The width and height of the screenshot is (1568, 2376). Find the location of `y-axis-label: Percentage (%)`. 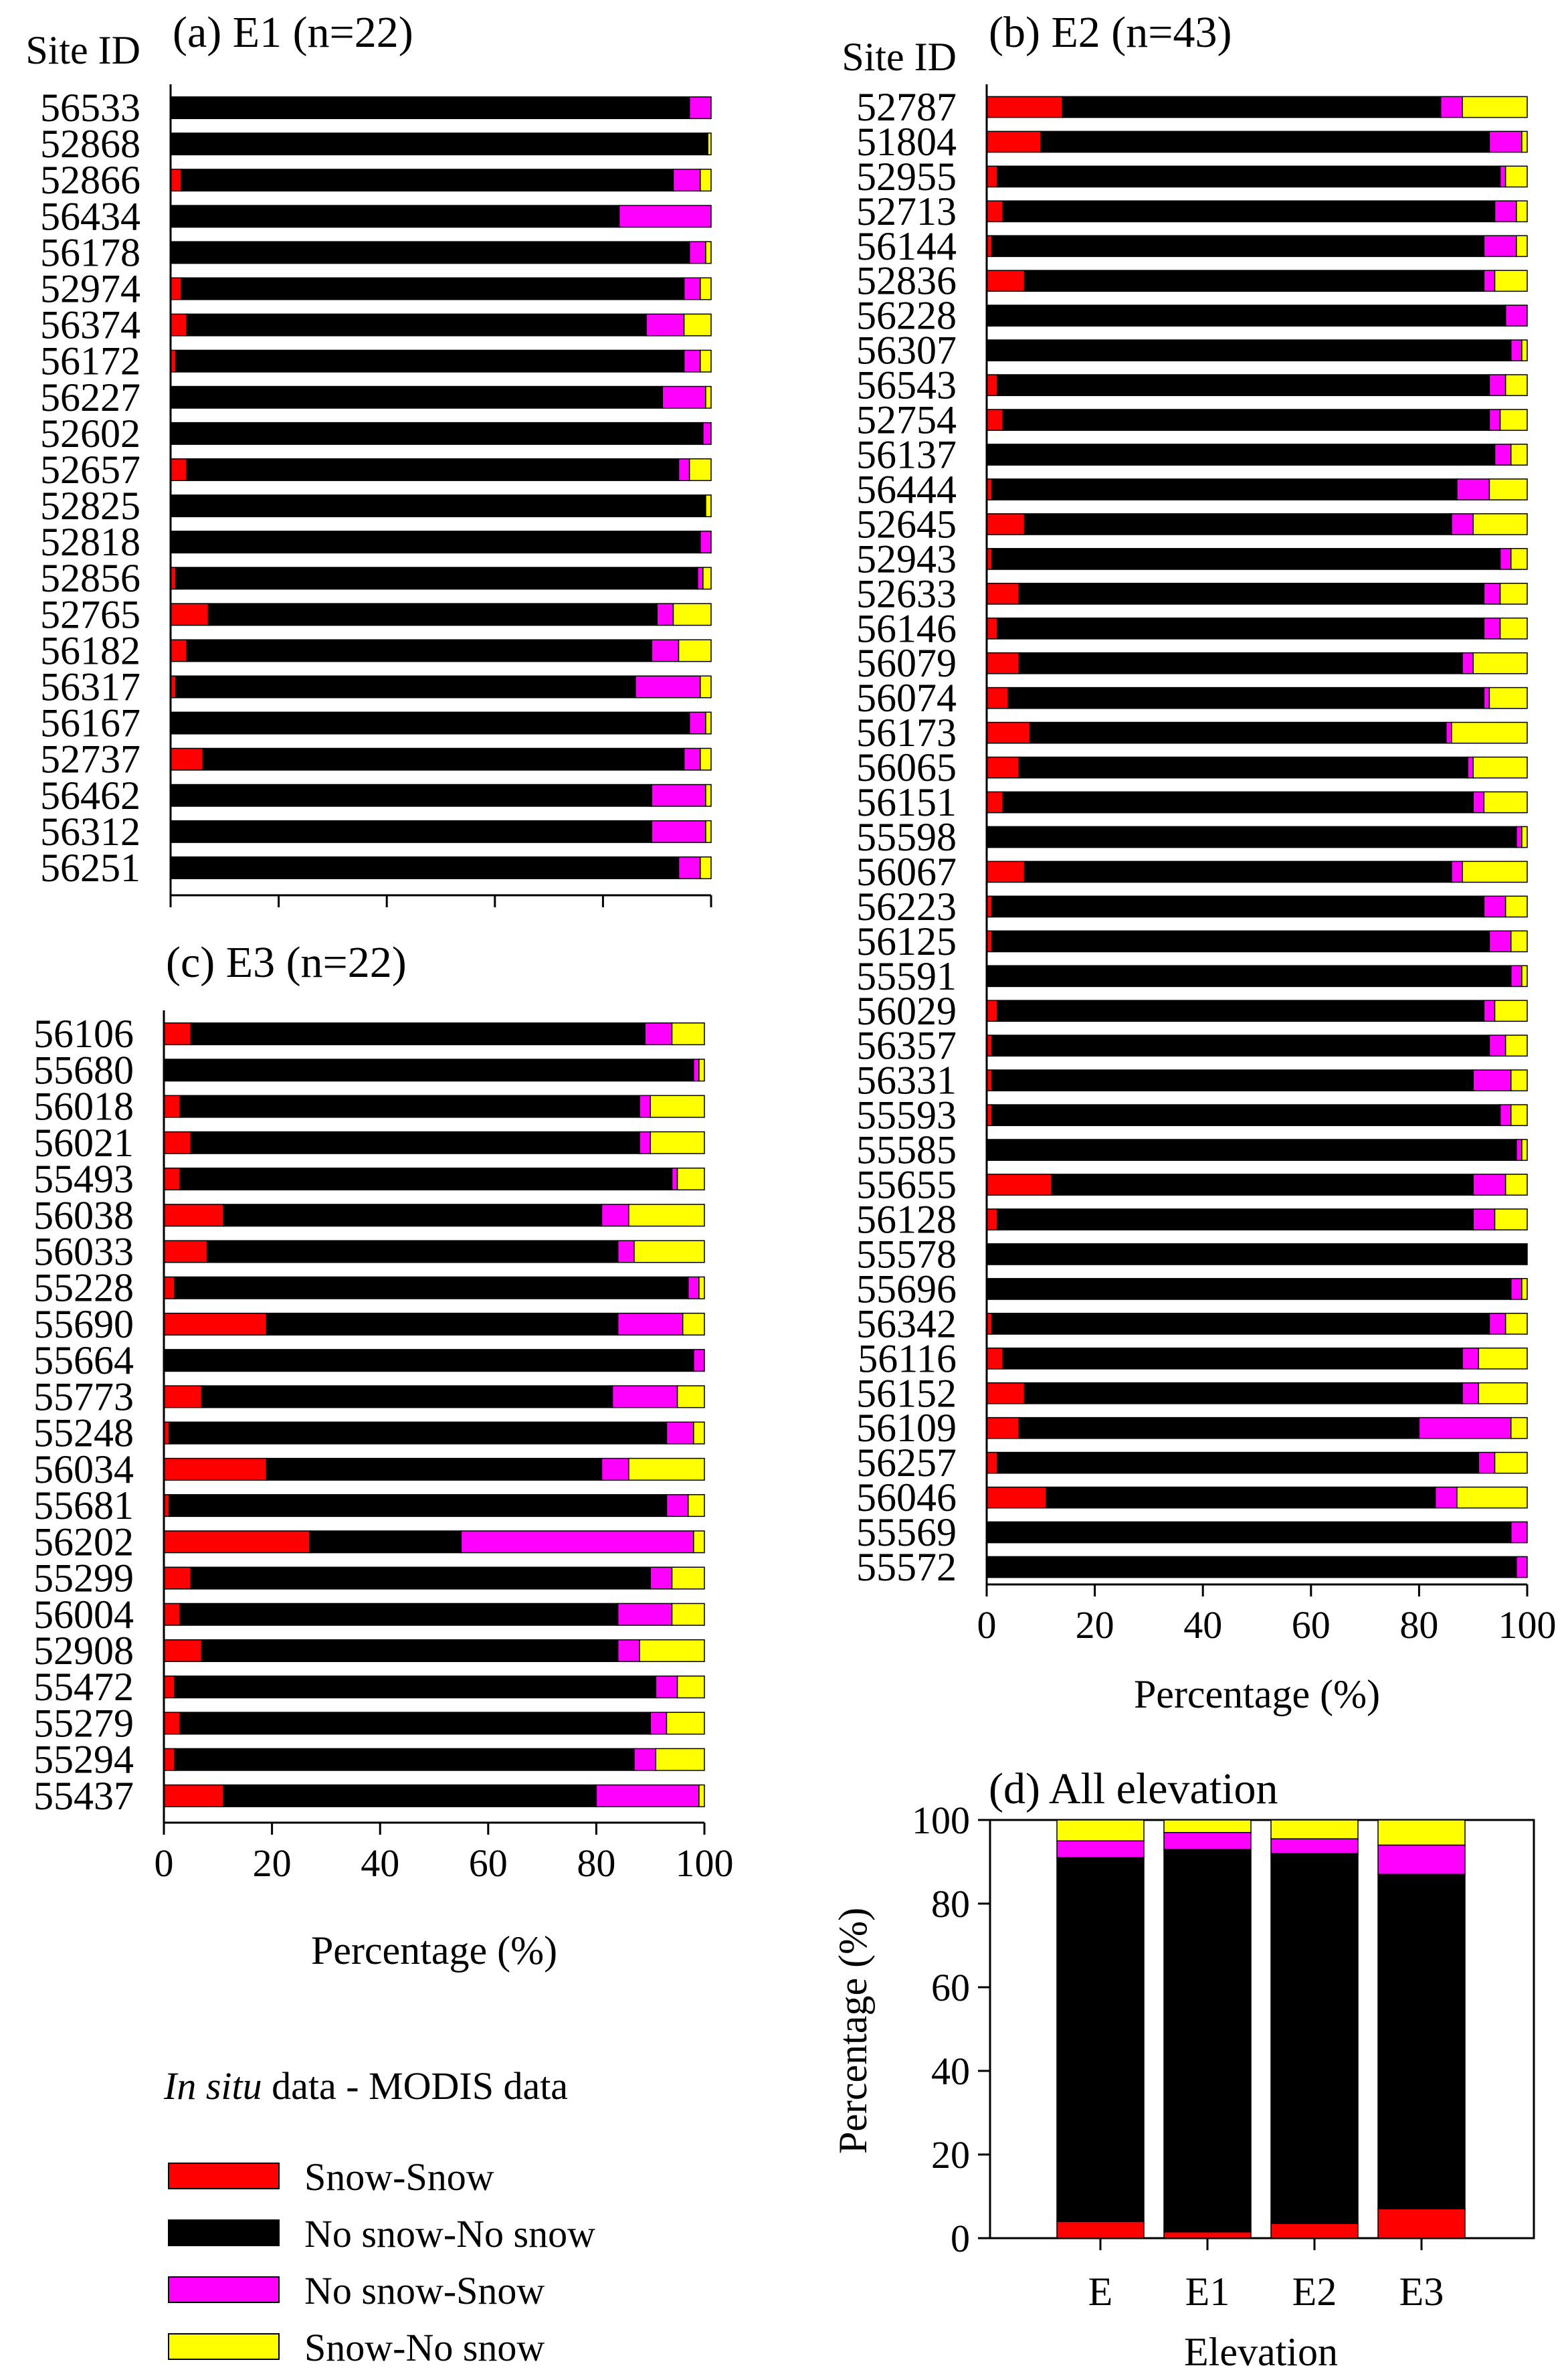

y-axis-label: Percentage (%) is located at coordinates (853, 2031).